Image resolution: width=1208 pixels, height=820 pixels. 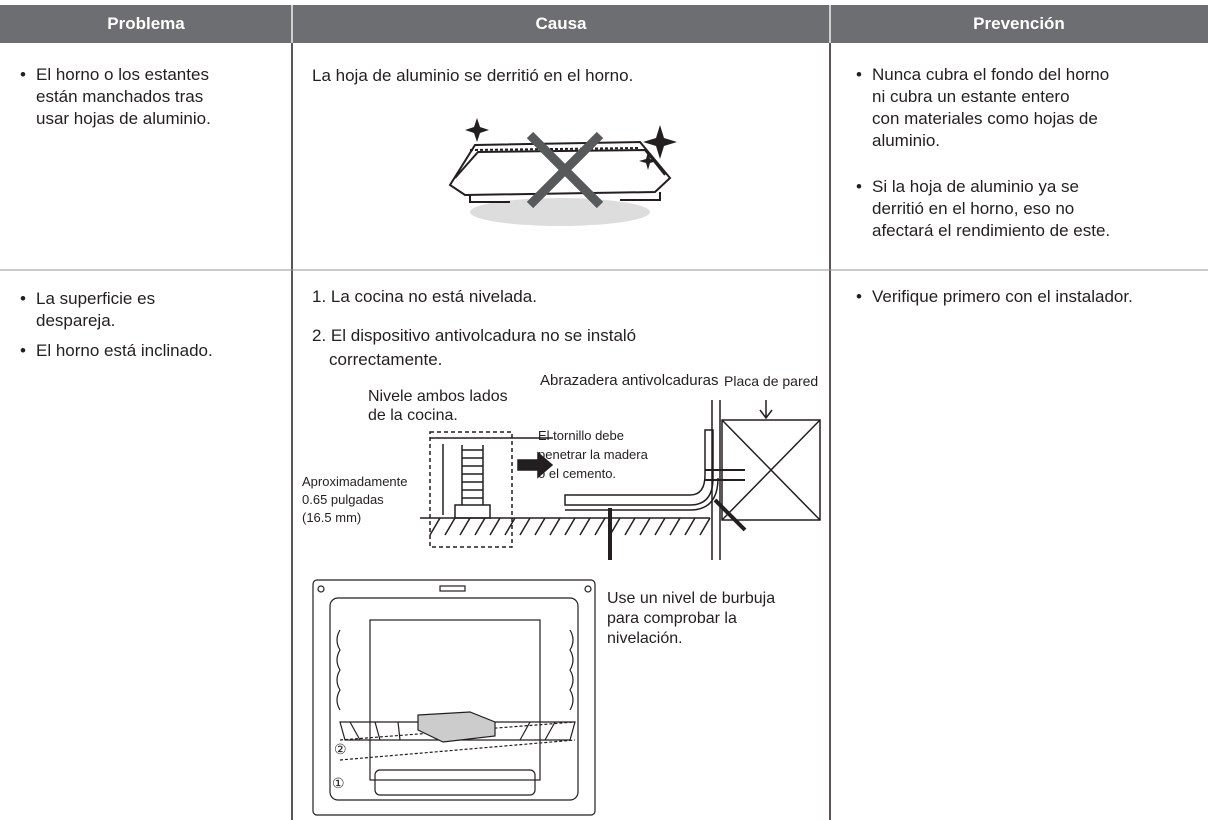 I want to click on cell-text: El horno está inclinado., so click(x=124, y=350).